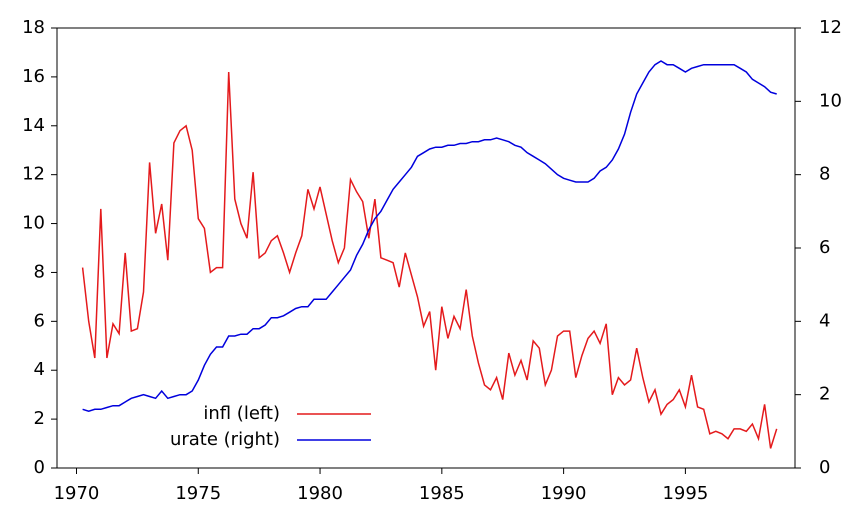  What do you see at coordinates (830, 100) in the screenshot?
I see `y2-tick-label: 10` at bounding box center [830, 100].